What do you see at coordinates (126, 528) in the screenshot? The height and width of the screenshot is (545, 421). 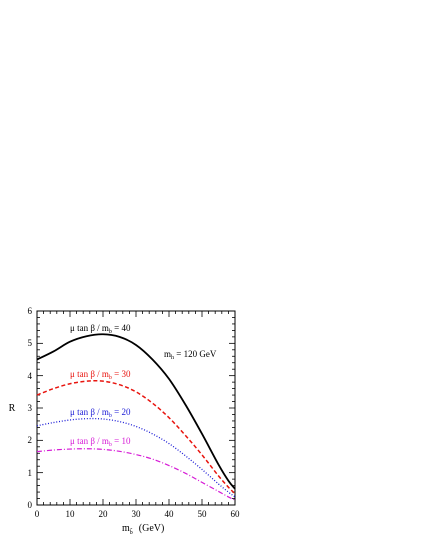 I see `x-axis-label-main: m` at bounding box center [126, 528].